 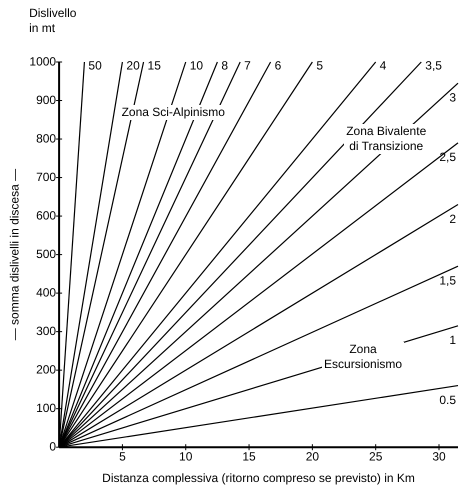 What do you see at coordinates (46, 253) in the screenshot?
I see `y-tick-label: 500` at bounding box center [46, 253].